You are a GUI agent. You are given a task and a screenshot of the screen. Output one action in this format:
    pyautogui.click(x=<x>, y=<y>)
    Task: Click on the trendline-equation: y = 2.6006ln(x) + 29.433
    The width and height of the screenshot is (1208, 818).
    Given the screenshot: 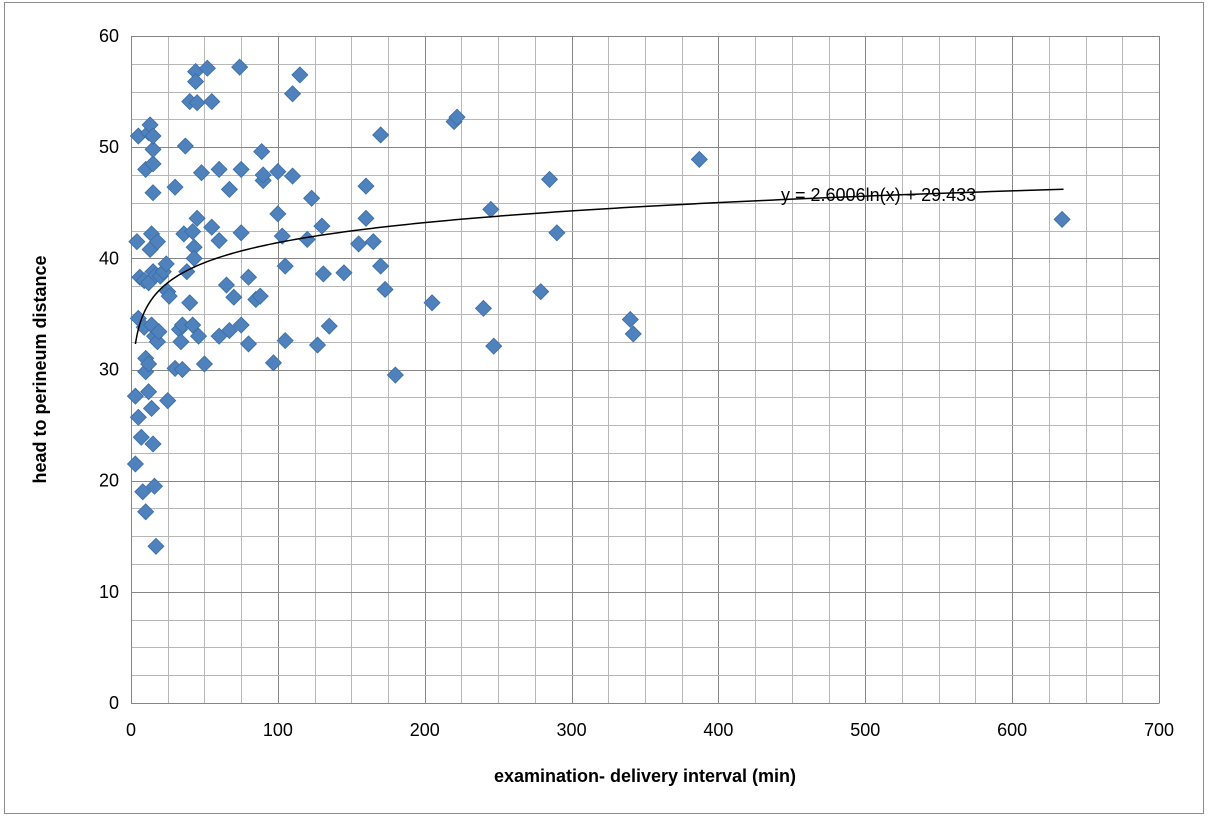 What is the action you would take?
    pyautogui.click(x=878, y=195)
    